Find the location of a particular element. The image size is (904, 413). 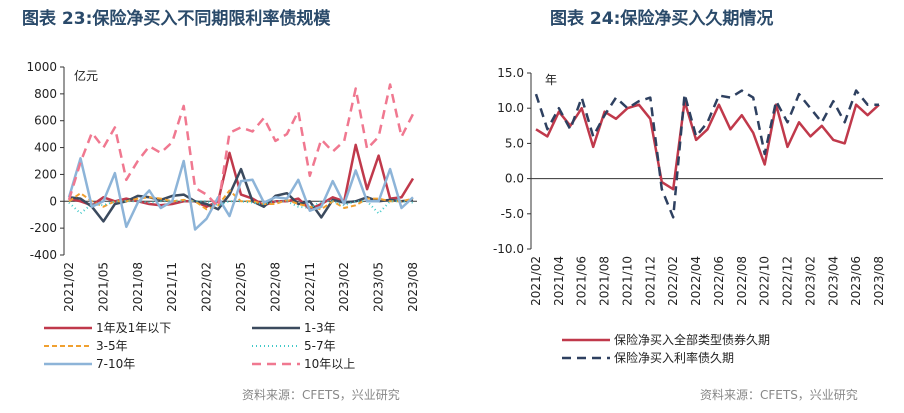

left-x-tick-label: 2021/05 is located at coordinates (103, 287).